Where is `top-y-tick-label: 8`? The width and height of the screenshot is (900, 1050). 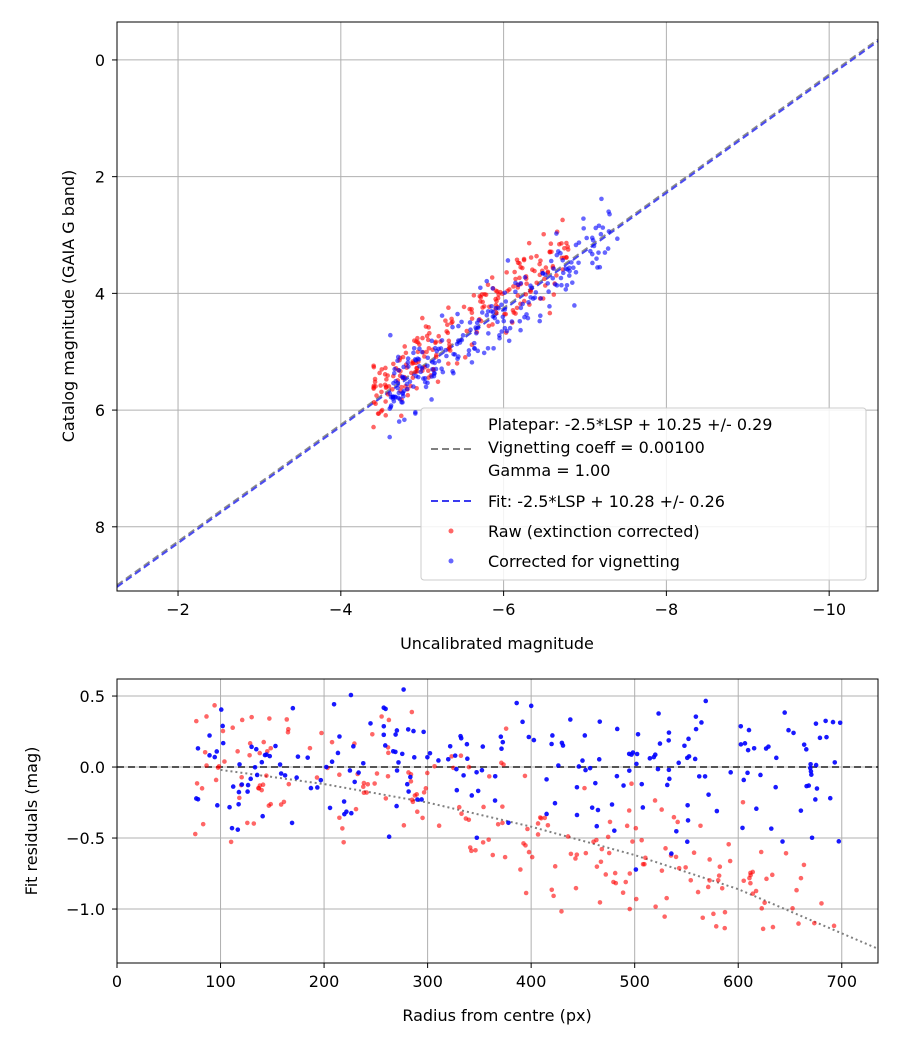 top-y-tick-label: 8 is located at coordinates (100, 527).